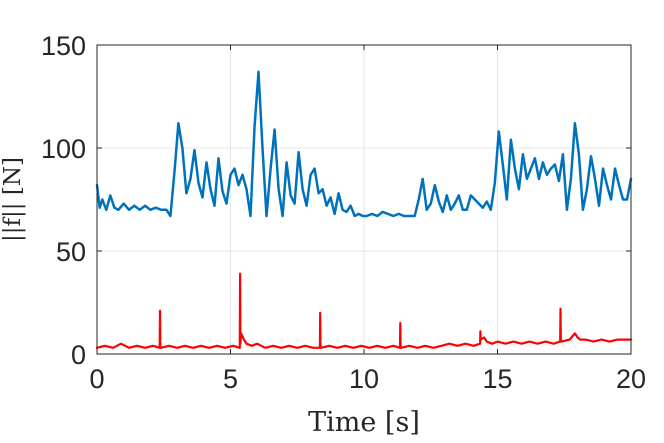 Image resolution: width=664 pixels, height=443 pixels. What do you see at coordinates (631, 379) in the screenshot?
I see `x-tick-label: 20` at bounding box center [631, 379].